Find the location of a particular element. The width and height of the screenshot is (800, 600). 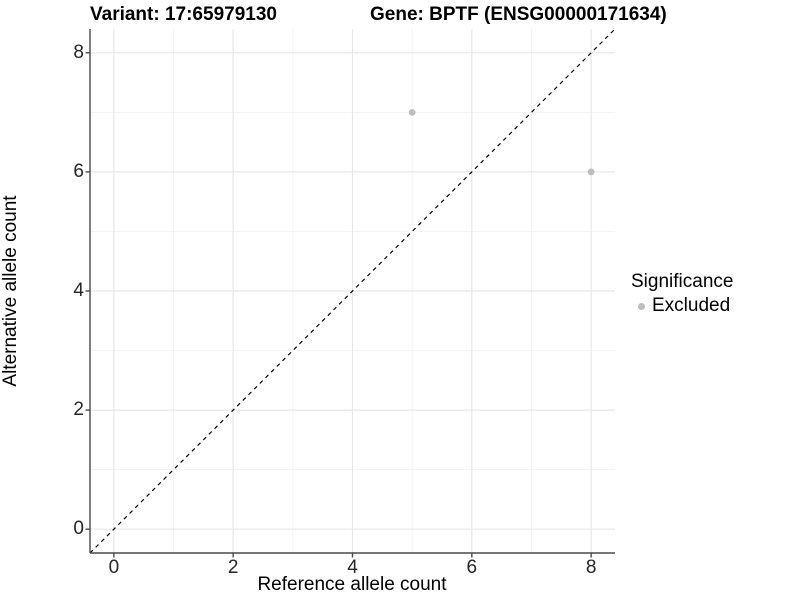

y-tick-label: 6 is located at coordinates (78, 171).